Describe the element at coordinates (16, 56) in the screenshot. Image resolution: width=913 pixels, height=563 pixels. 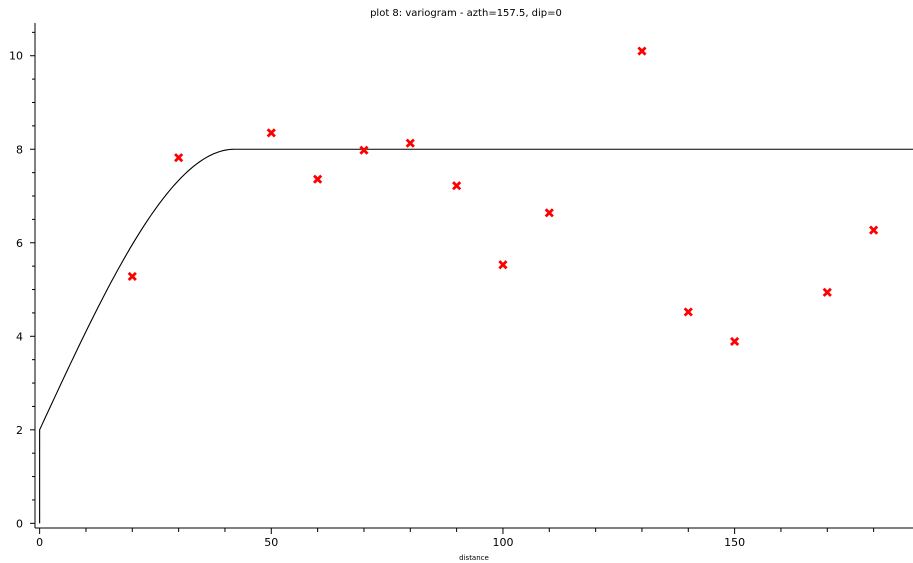
I see `y-tick-label: 10` at that location.